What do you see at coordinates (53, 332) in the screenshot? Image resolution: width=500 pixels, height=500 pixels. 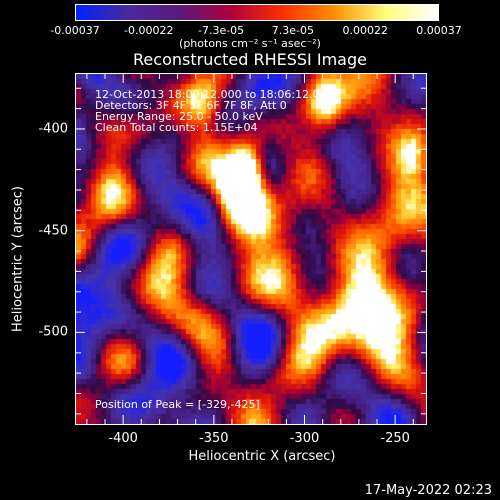 I see `y-tick-label: -500` at bounding box center [53, 332].